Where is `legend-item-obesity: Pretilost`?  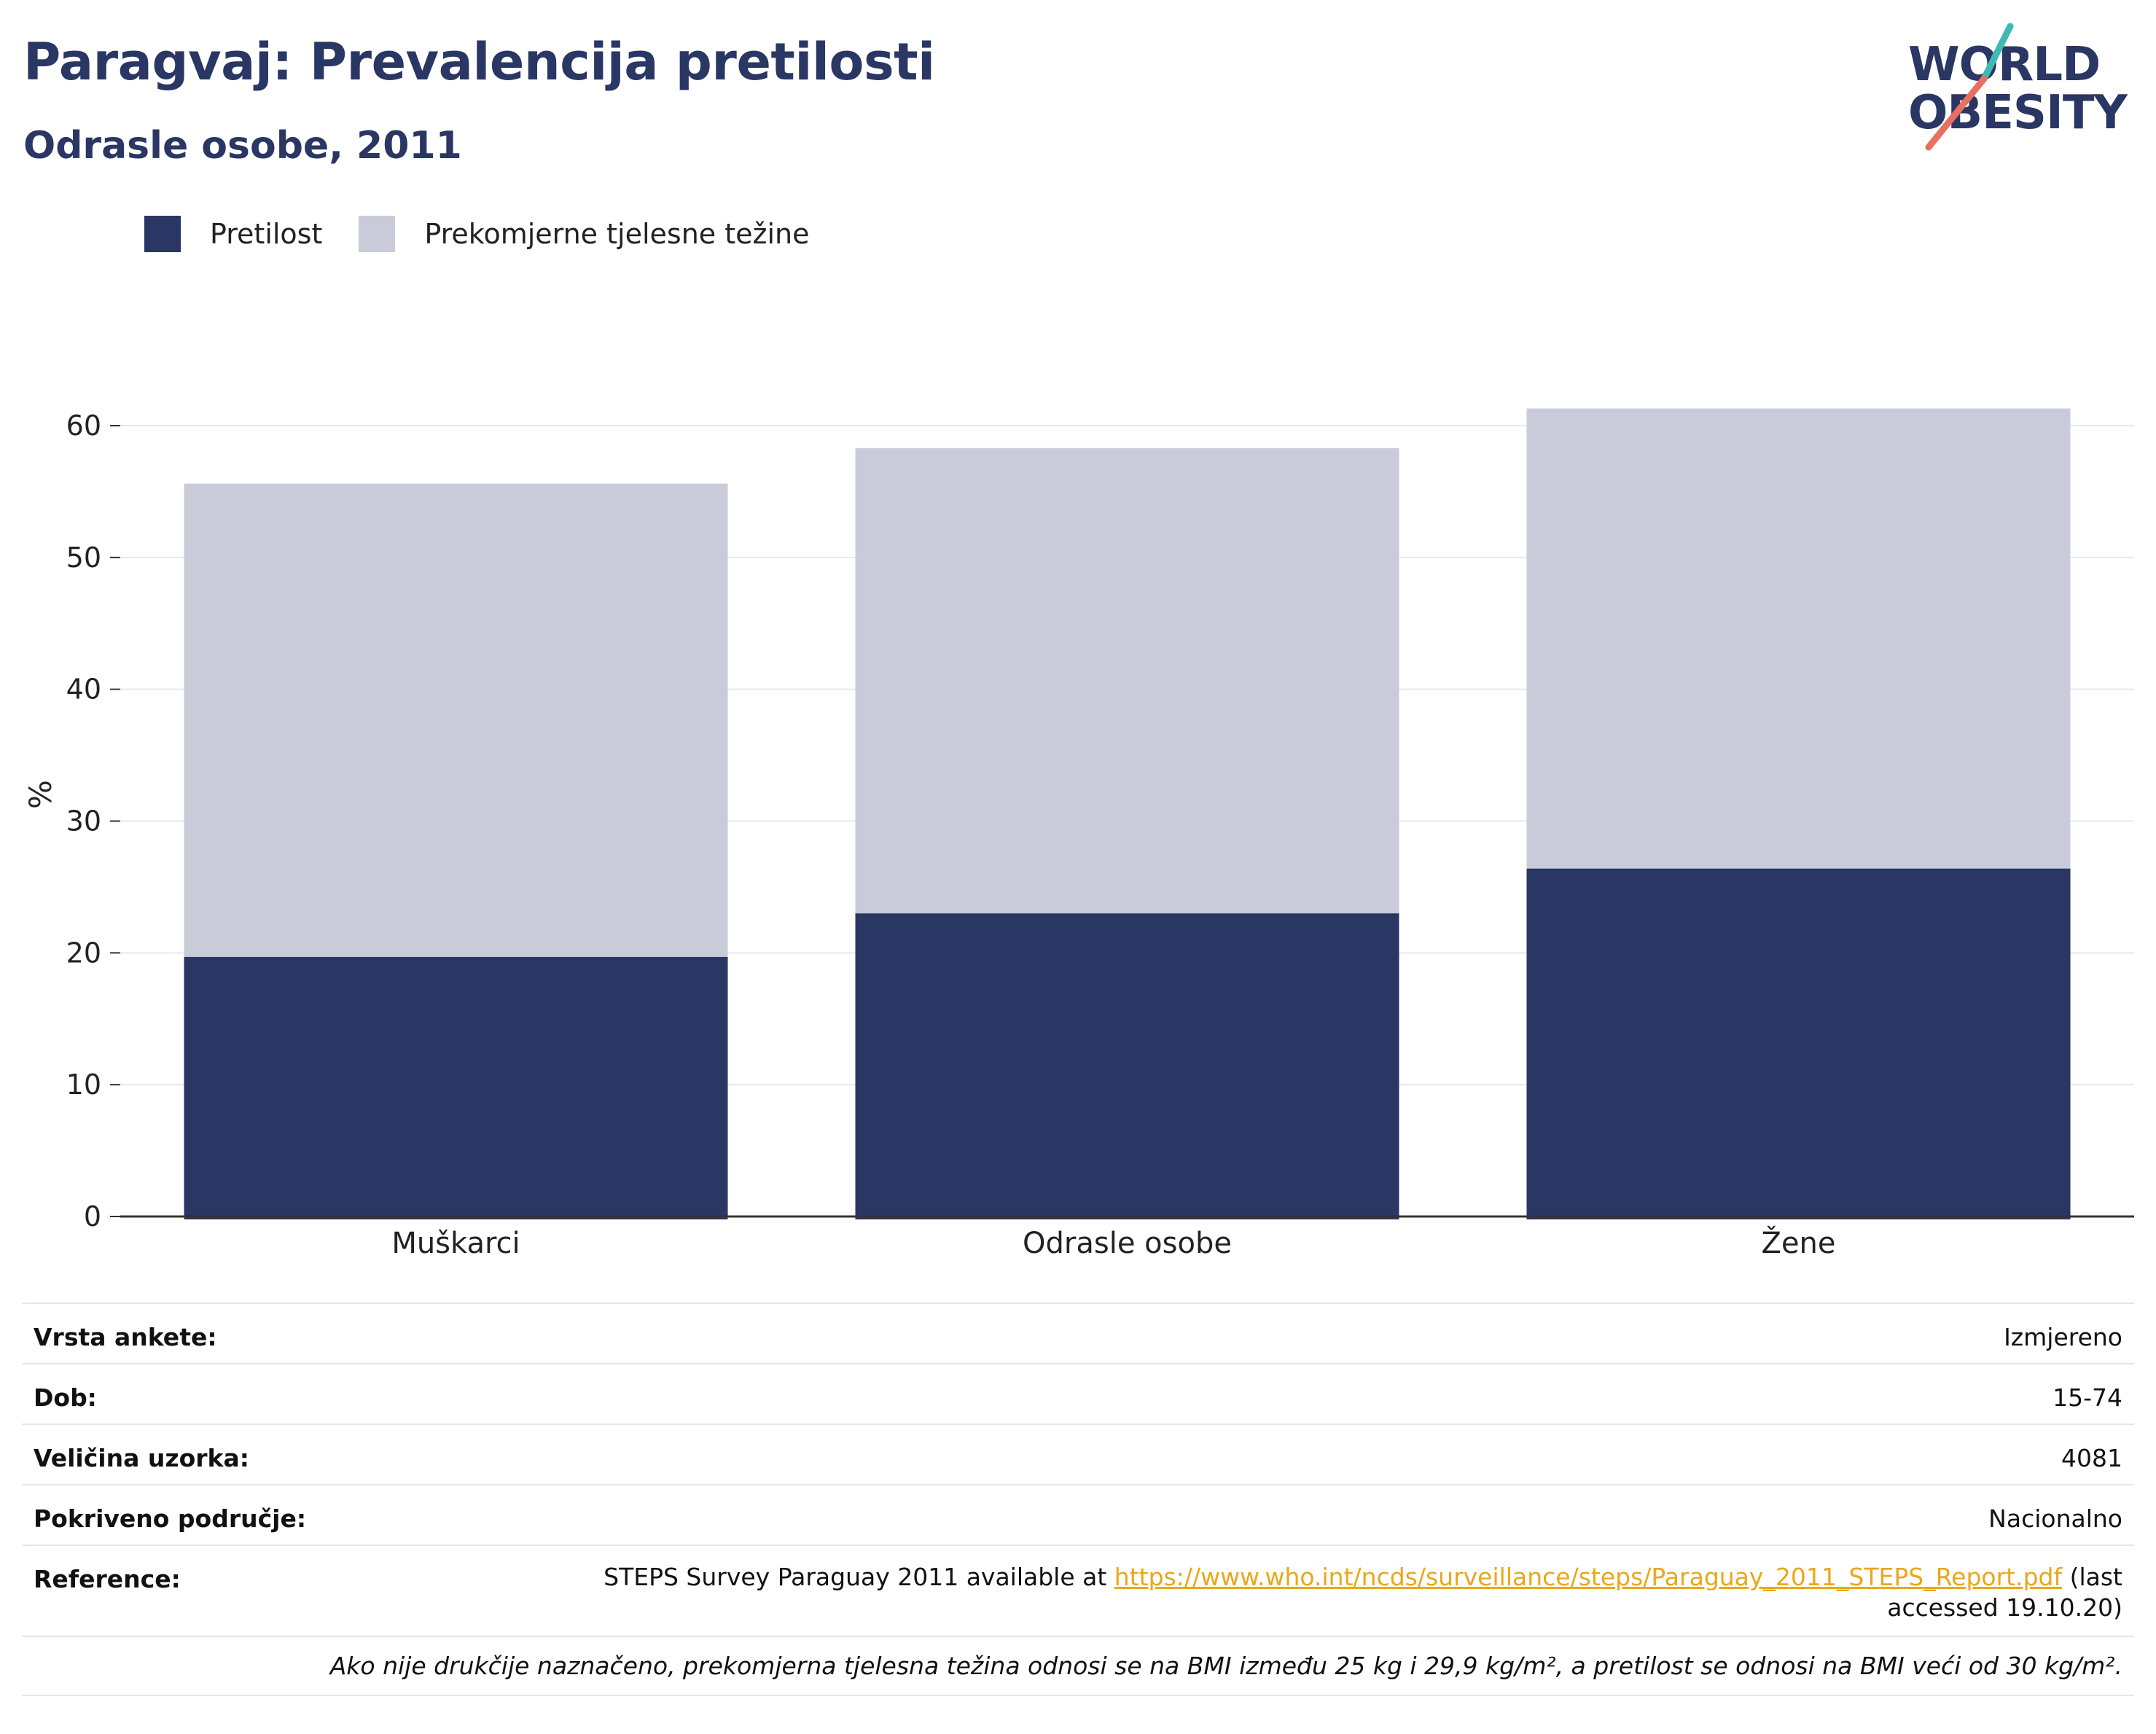 legend-item-obesity: Pretilost is located at coordinates (233, 234).